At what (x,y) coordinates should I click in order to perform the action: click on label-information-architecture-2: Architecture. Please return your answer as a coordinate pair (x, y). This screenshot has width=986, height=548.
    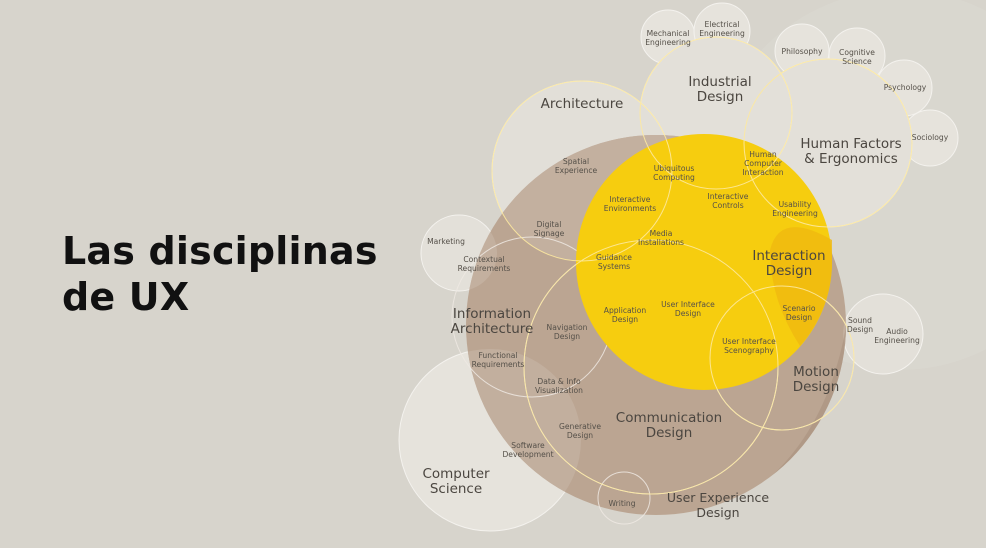
    Looking at the image, I should click on (492, 329).